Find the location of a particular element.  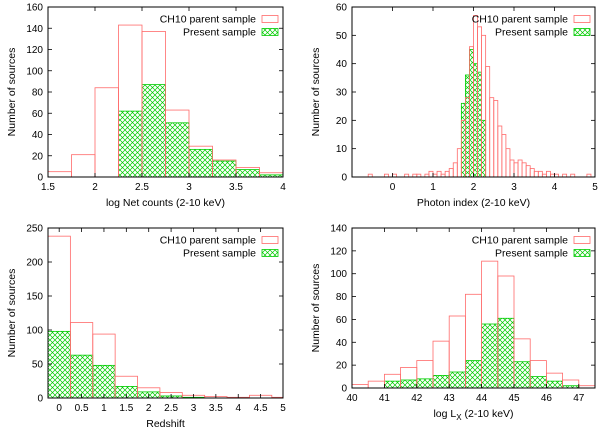

x-axis-label-tail: (2-10 keV) is located at coordinates (488, 414).